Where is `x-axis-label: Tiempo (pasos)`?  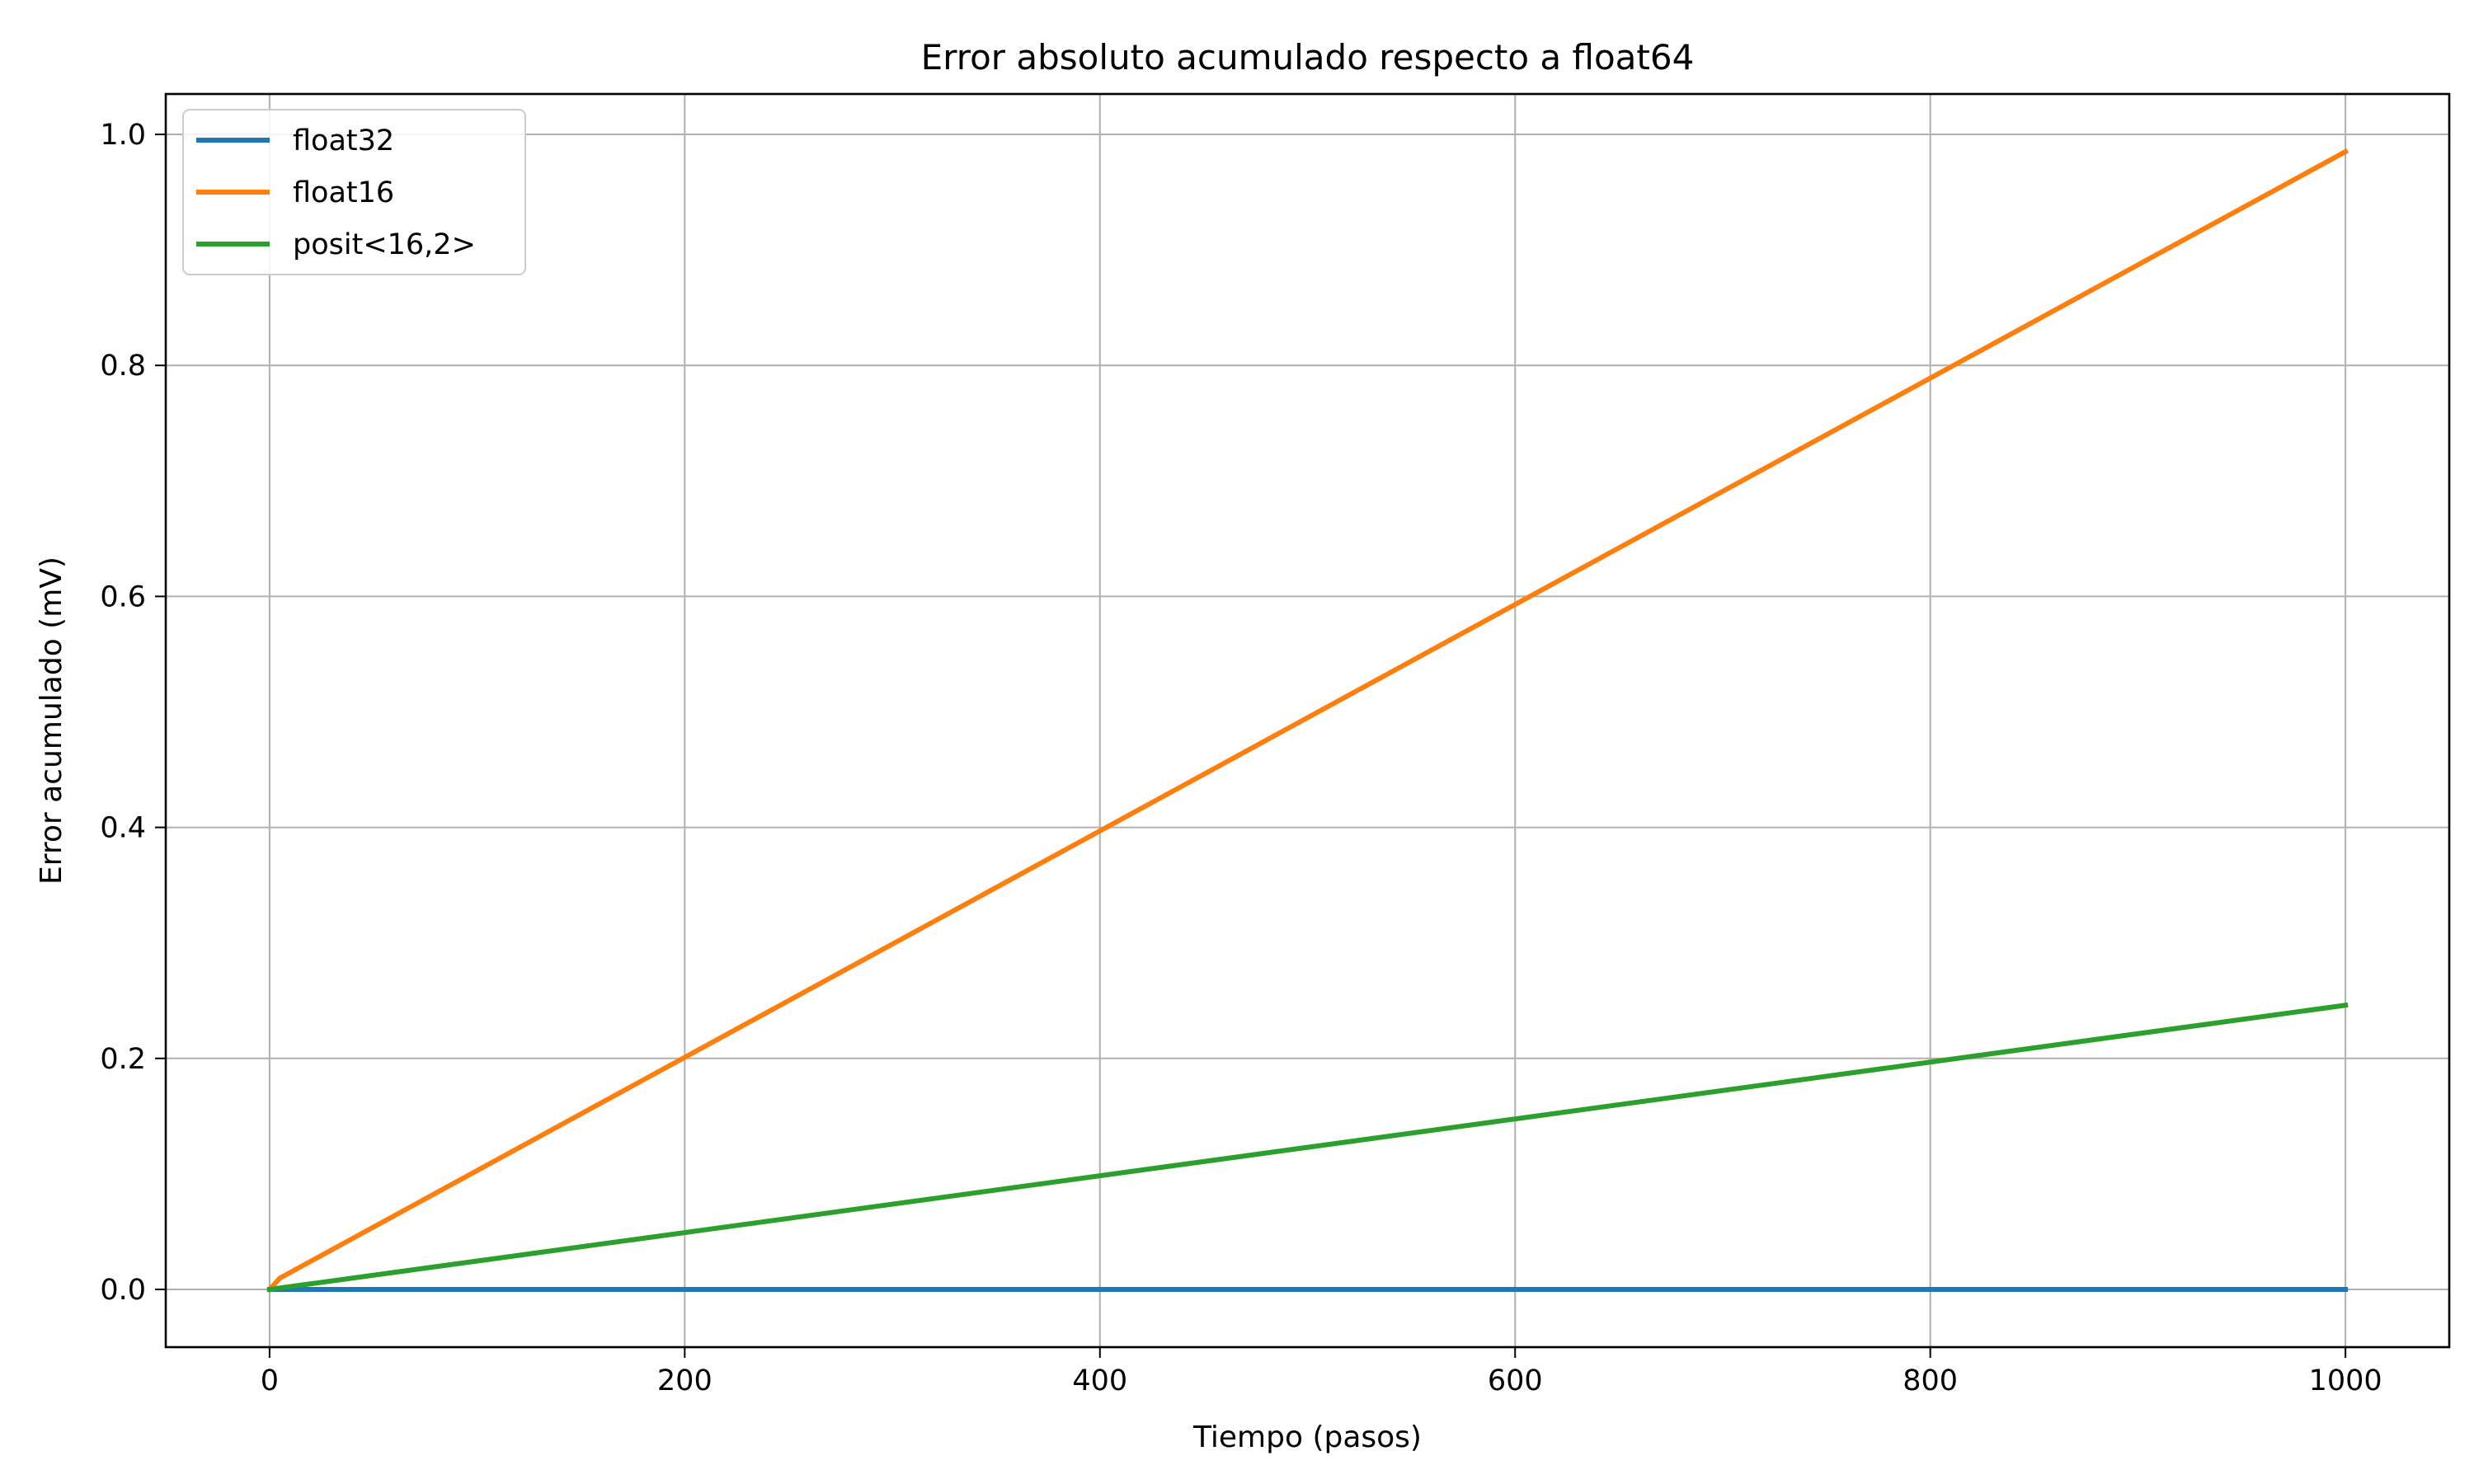
x-axis-label: Tiempo (pasos) is located at coordinates (1307, 1437).